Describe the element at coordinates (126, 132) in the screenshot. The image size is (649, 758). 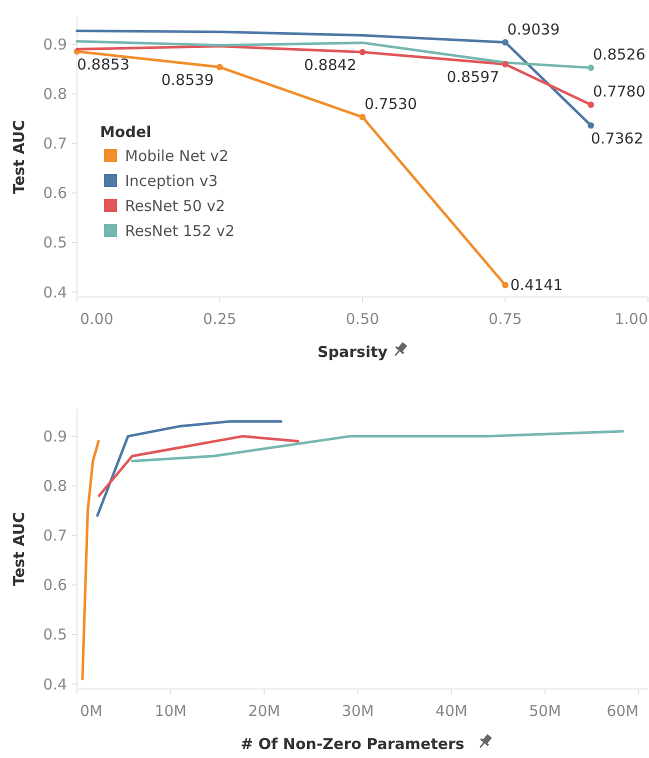
I see `legend-title: Model` at that location.